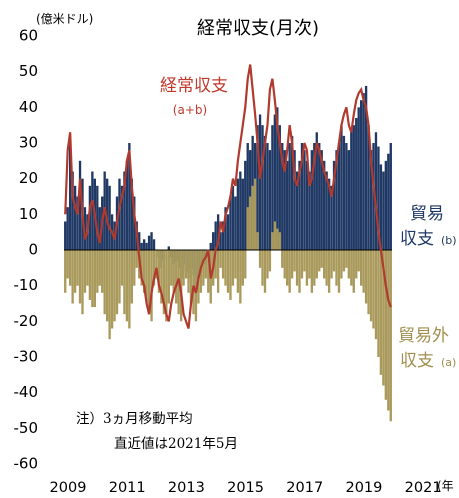 The width and height of the screenshot is (459, 498). I want to click on y-tick-label: -30, so click(26, 357).